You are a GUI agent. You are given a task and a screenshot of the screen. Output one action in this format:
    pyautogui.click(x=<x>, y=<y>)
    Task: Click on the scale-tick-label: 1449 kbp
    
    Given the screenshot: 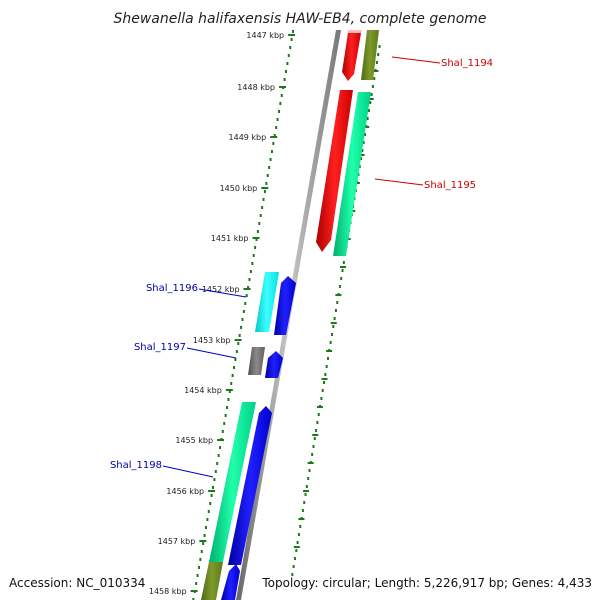 What is the action you would take?
    pyautogui.click(x=248, y=137)
    